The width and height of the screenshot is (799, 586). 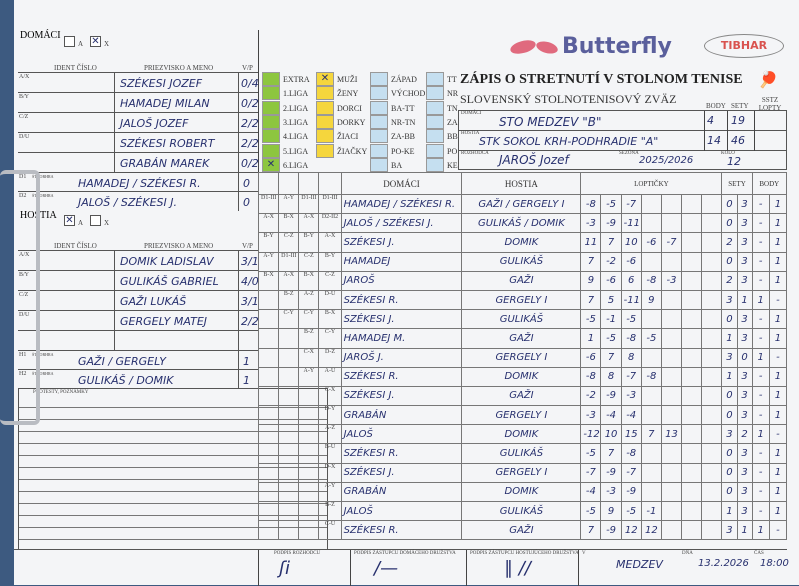 I want to click on player-row: C/Z JALOŠ JOZEF 2/2, so click(x=138, y=122).